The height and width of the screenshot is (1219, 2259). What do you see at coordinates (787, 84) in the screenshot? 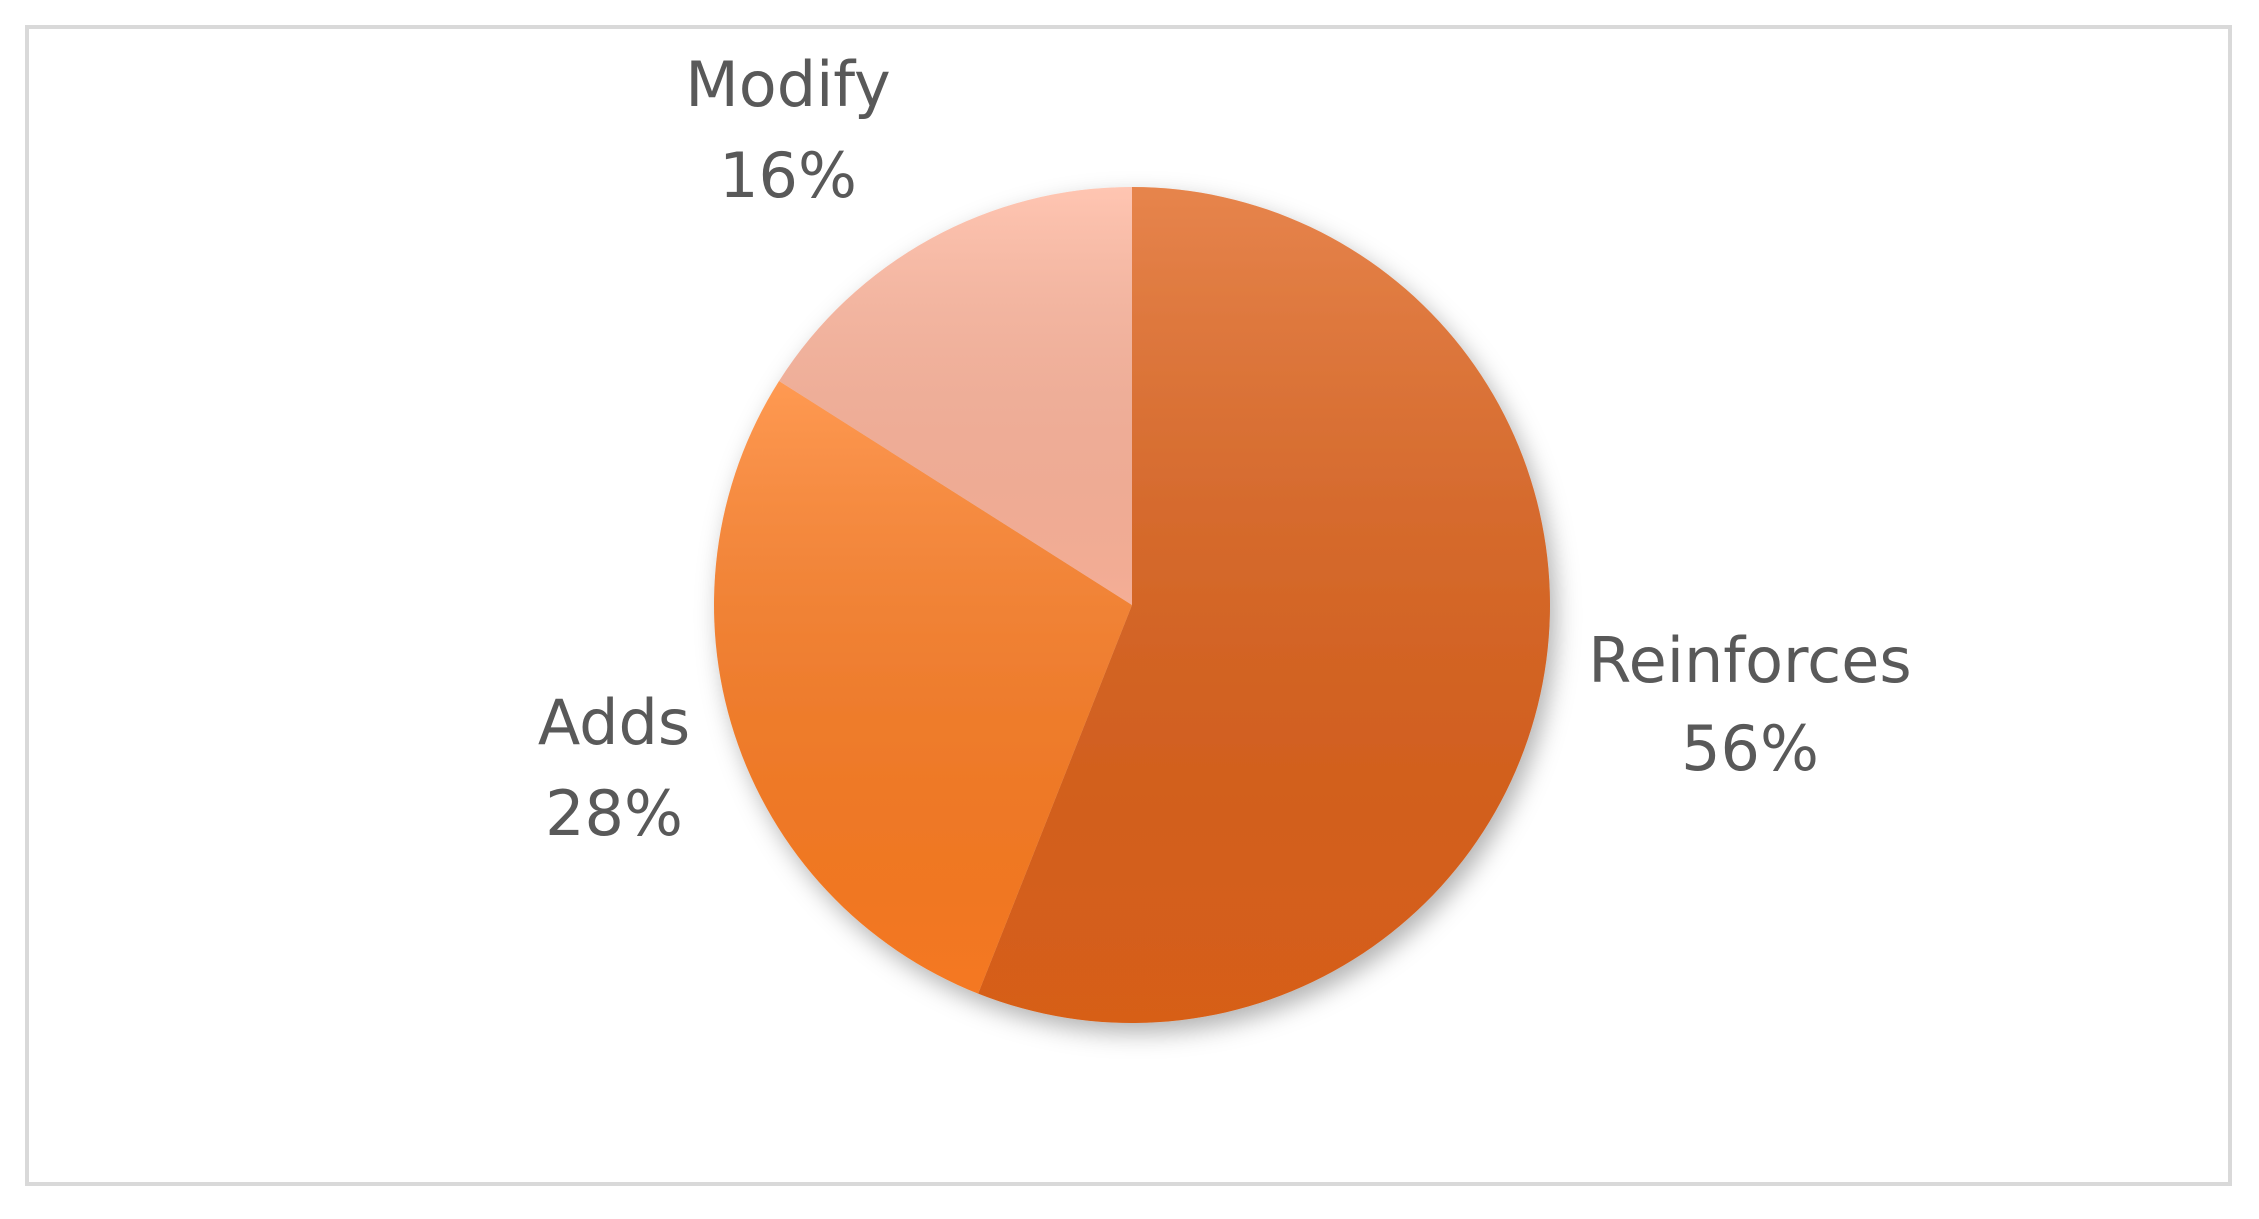
I see `slice-label: Modify` at bounding box center [787, 84].